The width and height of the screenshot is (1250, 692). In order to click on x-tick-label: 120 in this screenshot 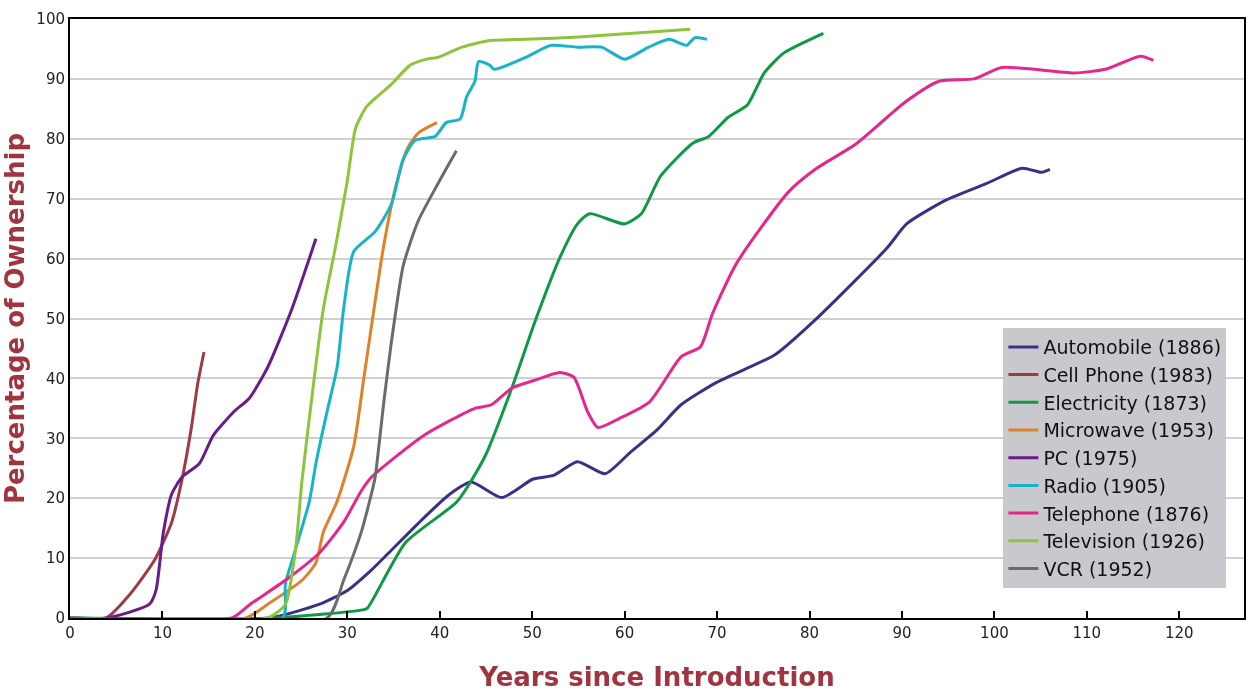, I will do `click(1179, 633)`.